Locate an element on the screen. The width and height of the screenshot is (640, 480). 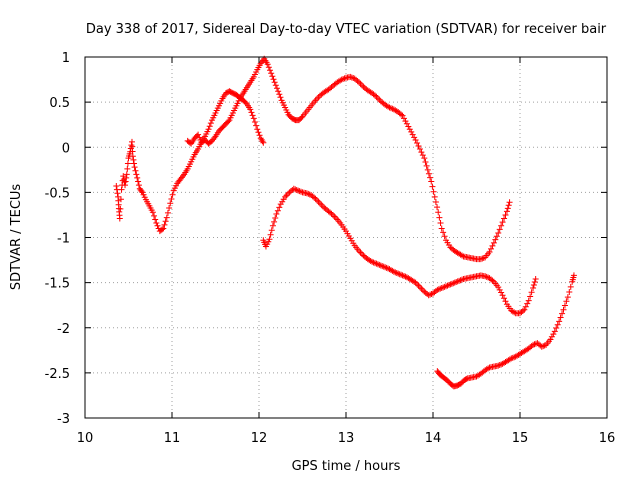
y-tick-label: -3 is located at coordinates (63, 419).